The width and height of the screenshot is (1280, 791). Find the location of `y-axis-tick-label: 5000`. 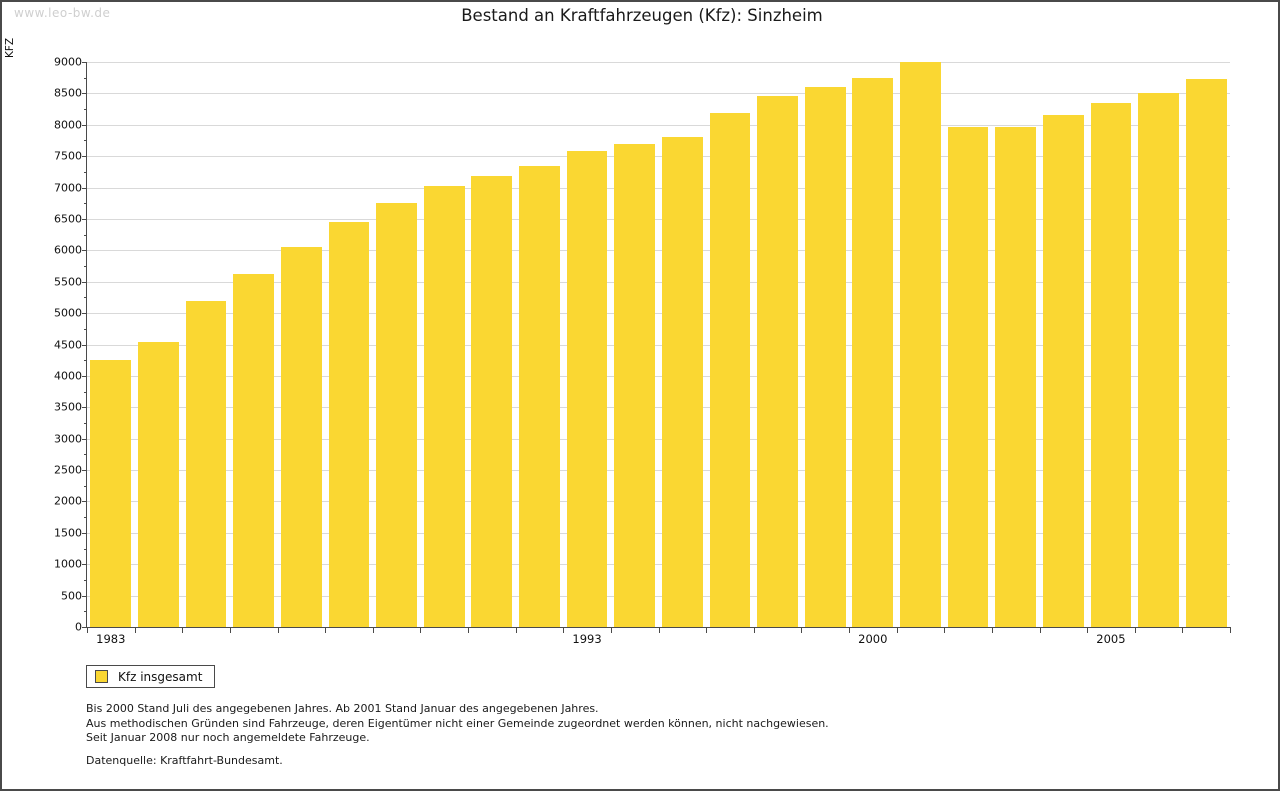

y-axis-tick-label: 5000 is located at coordinates (68, 313).